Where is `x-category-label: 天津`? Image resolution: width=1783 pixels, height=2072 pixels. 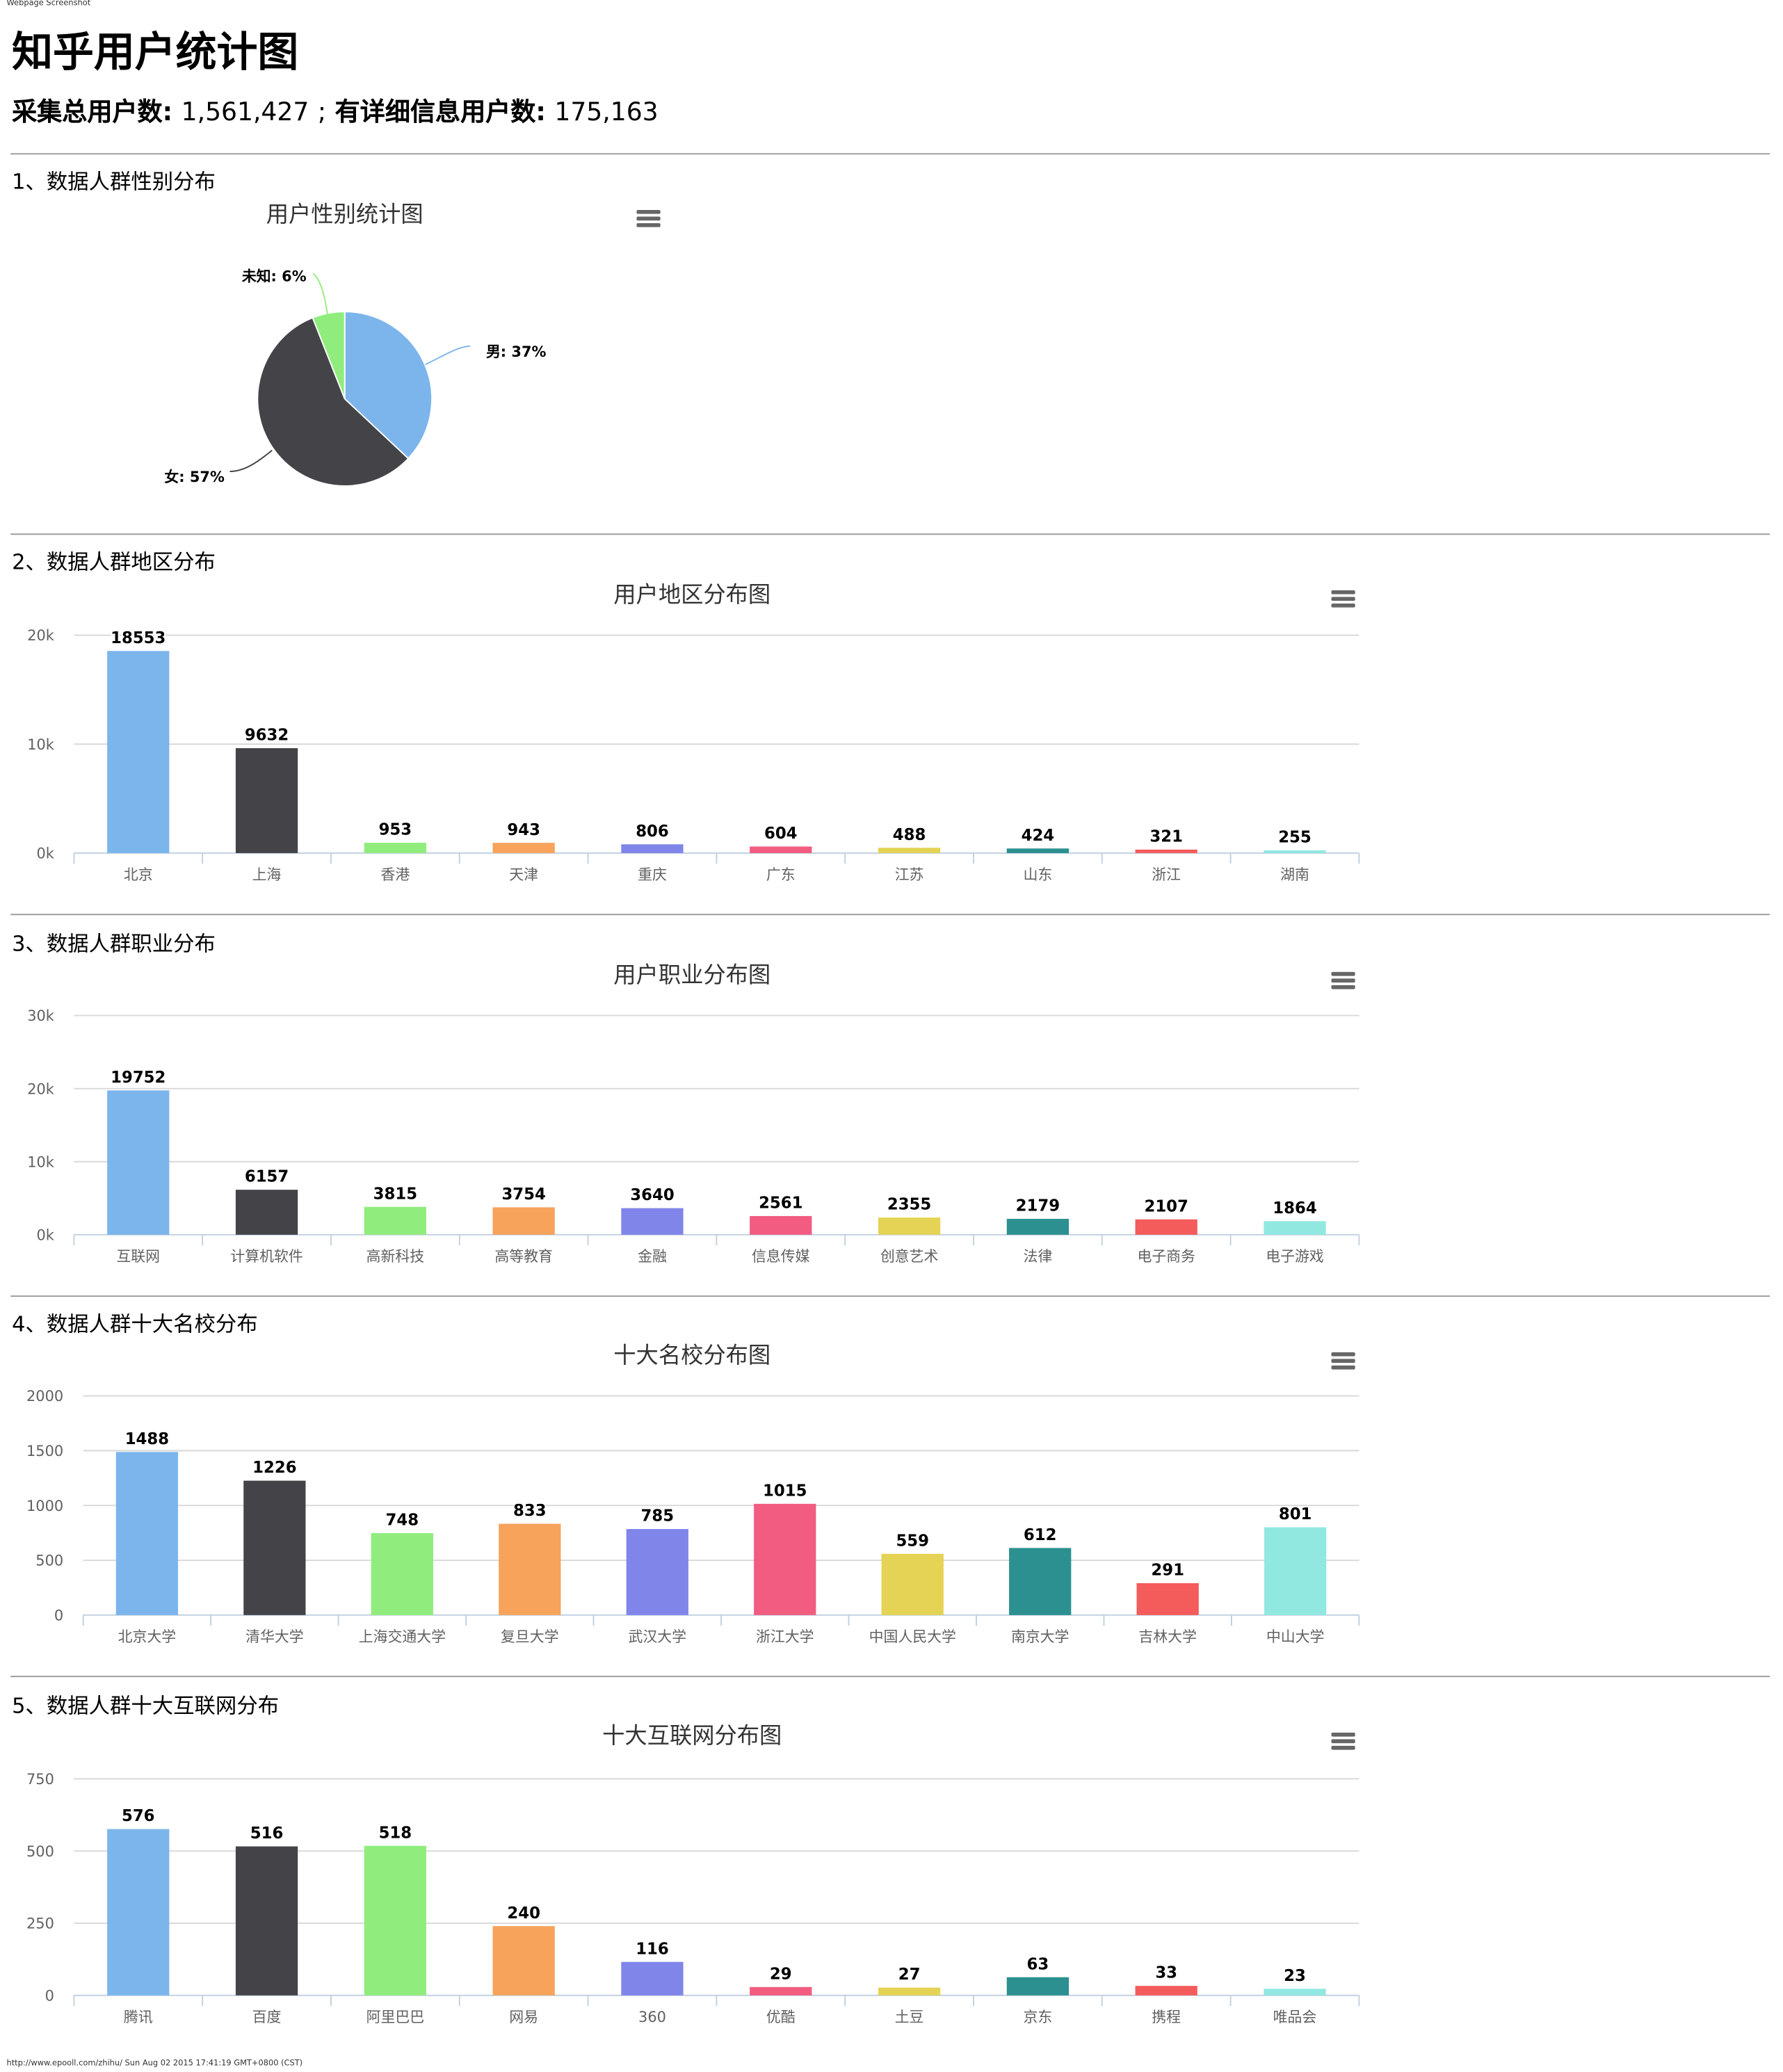
x-category-label: 天津 is located at coordinates (523, 874).